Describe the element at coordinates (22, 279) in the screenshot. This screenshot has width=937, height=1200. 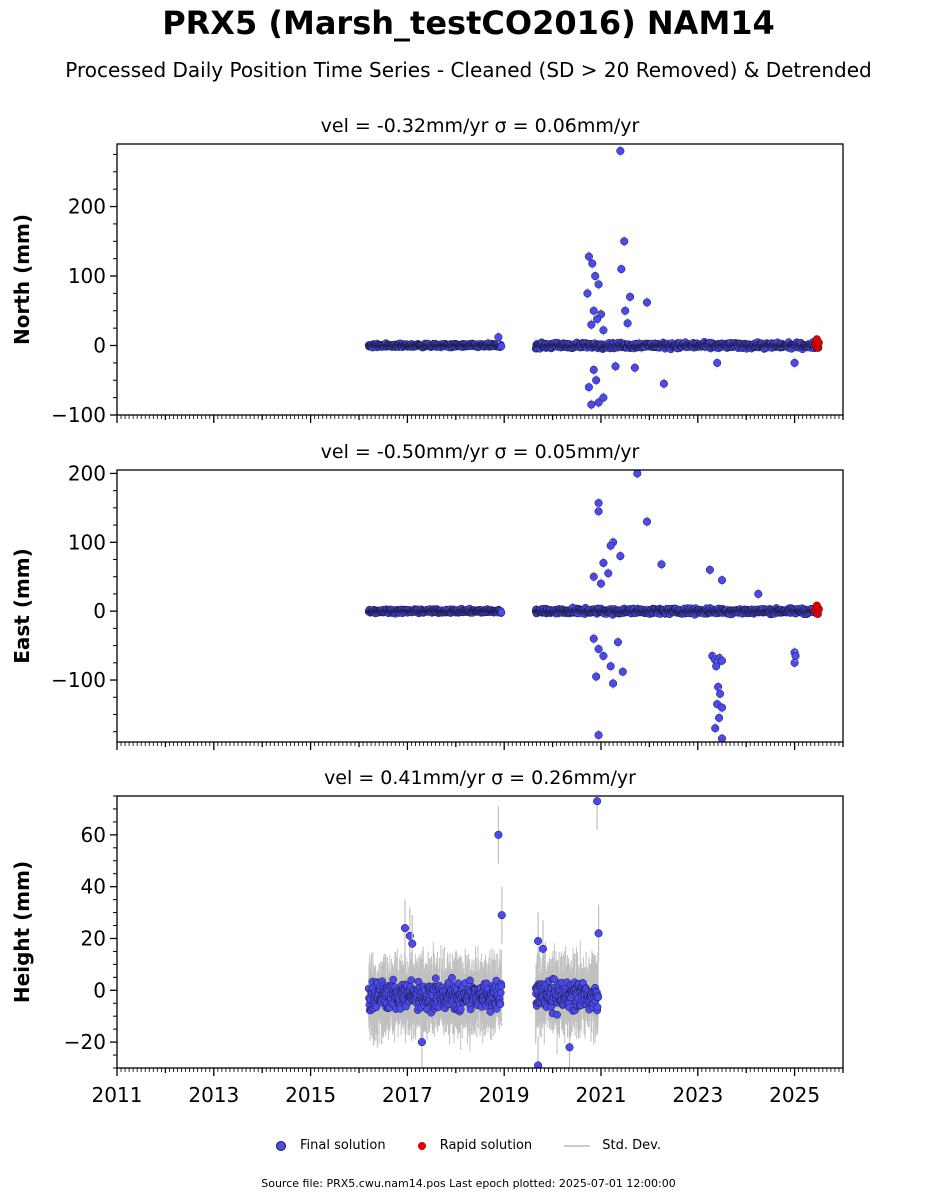
I see `y-axis-label: North (mm)` at that location.